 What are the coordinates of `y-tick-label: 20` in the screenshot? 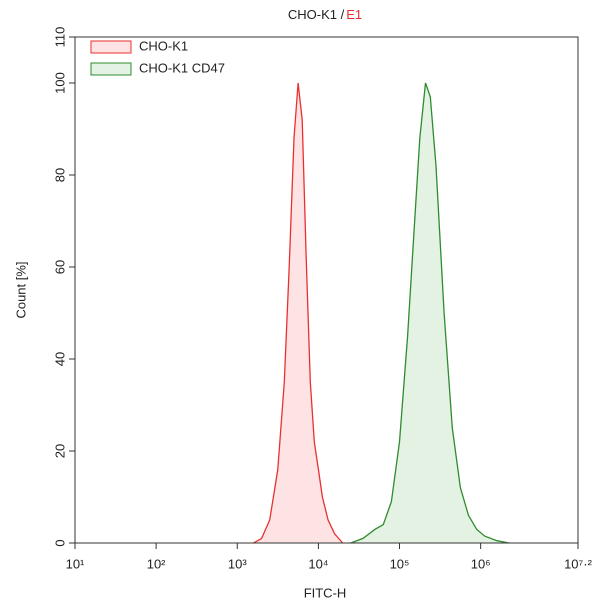 It's located at (59, 451).